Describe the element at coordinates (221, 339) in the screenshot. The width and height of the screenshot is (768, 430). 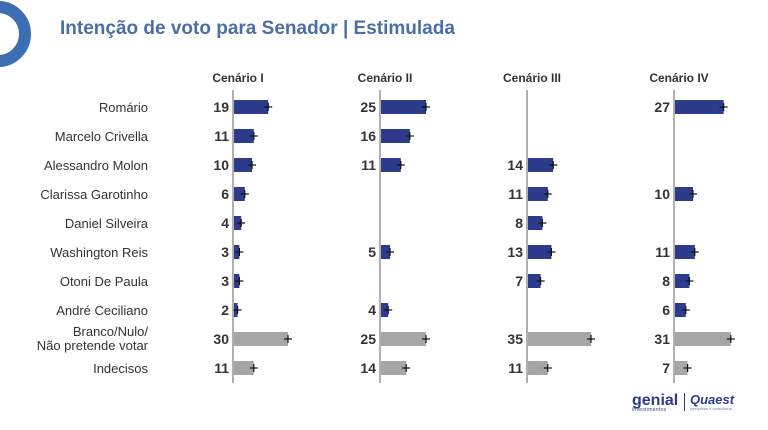
I see `value-label: 30` at that location.